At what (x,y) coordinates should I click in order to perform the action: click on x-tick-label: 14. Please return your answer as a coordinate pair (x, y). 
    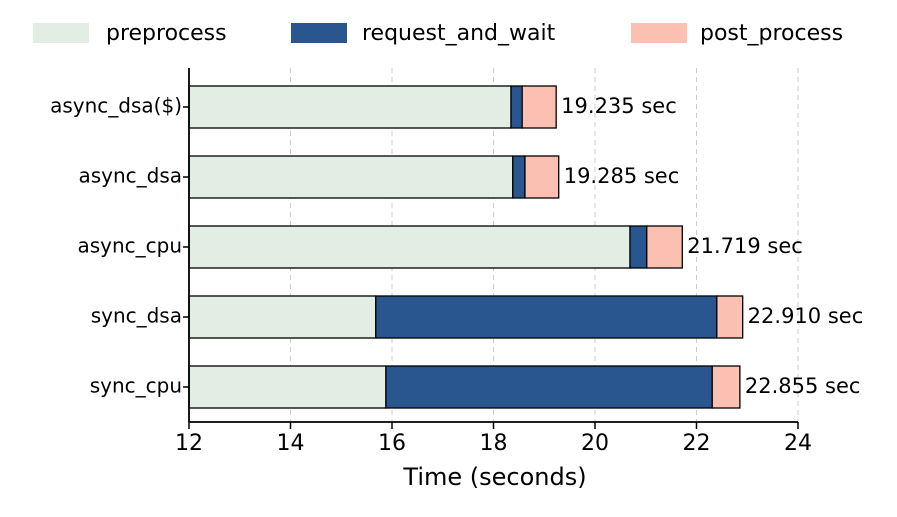
    Looking at the image, I should click on (291, 443).